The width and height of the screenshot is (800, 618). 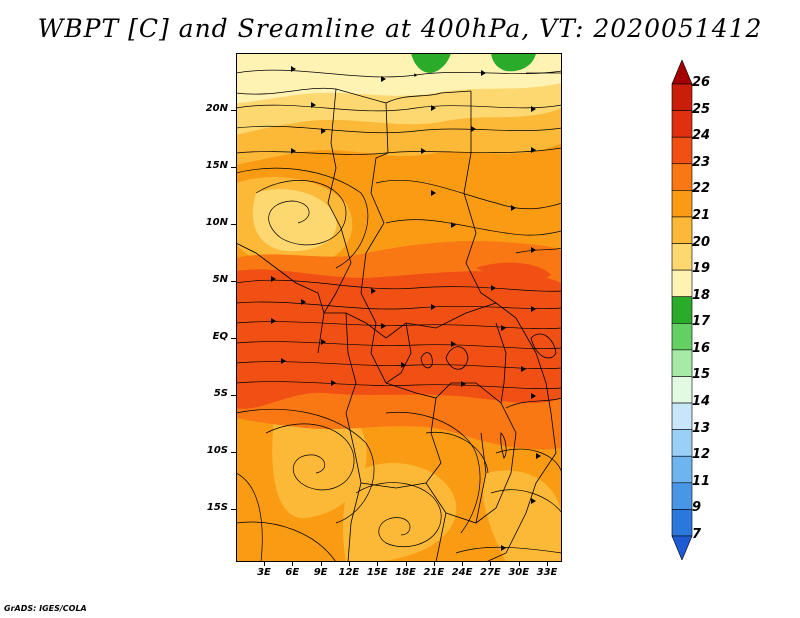 What do you see at coordinates (490, 572) in the screenshot?
I see `lon-tick-label: 27E` at bounding box center [490, 572].